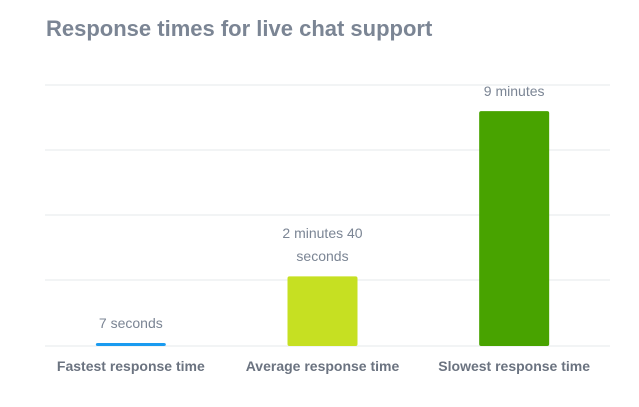 The height and width of the screenshot is (407, 639). Describe the element at coordinates (239, 28) in the screenshot. I see `chart-title: Response times for live chat support` at that location.